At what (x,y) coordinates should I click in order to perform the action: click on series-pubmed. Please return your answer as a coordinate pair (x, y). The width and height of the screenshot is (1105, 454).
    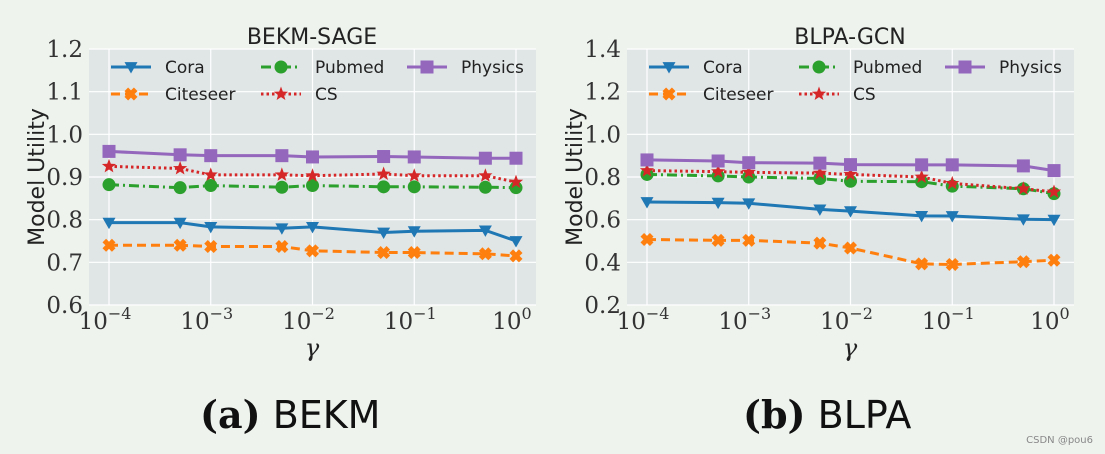
    Looking at the image, I should click on (312, 186).